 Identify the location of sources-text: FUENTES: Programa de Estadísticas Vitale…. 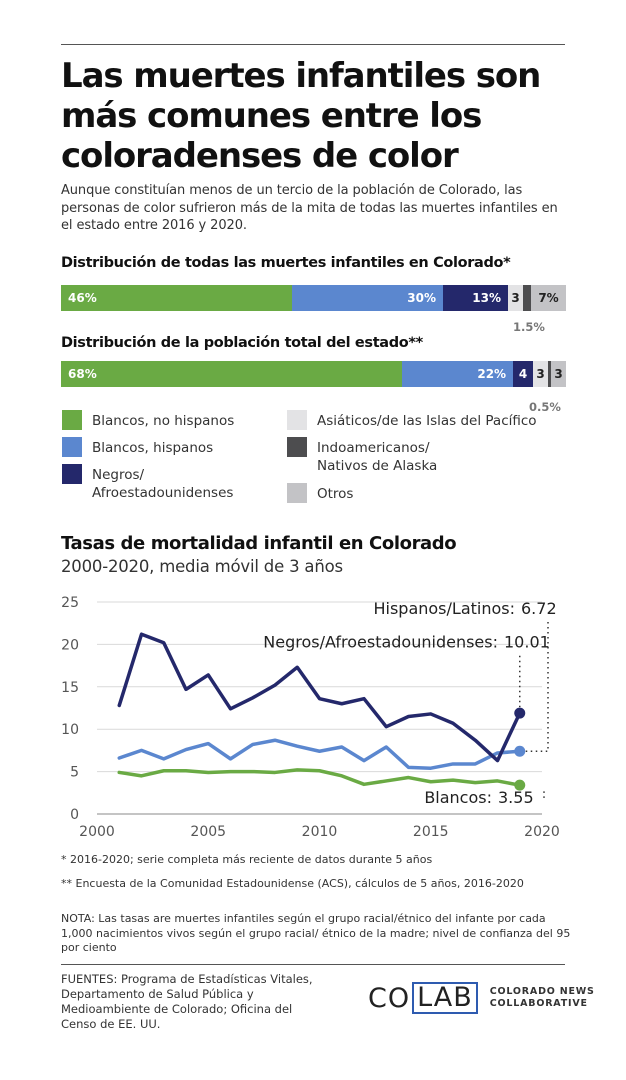
(187, 1001).